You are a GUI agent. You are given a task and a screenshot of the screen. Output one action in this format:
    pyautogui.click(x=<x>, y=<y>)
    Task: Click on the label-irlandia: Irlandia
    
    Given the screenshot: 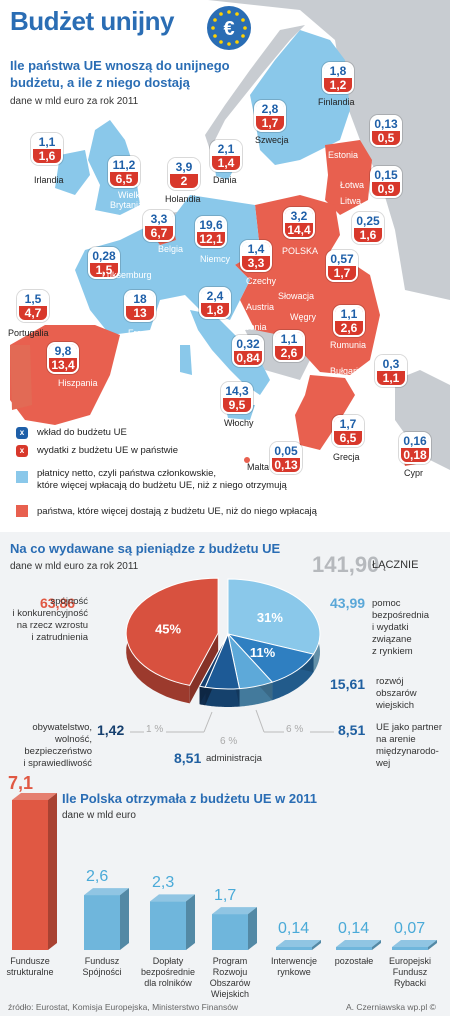 What is the action you would take?
    pyautogui.click(x=49, y=180)
    